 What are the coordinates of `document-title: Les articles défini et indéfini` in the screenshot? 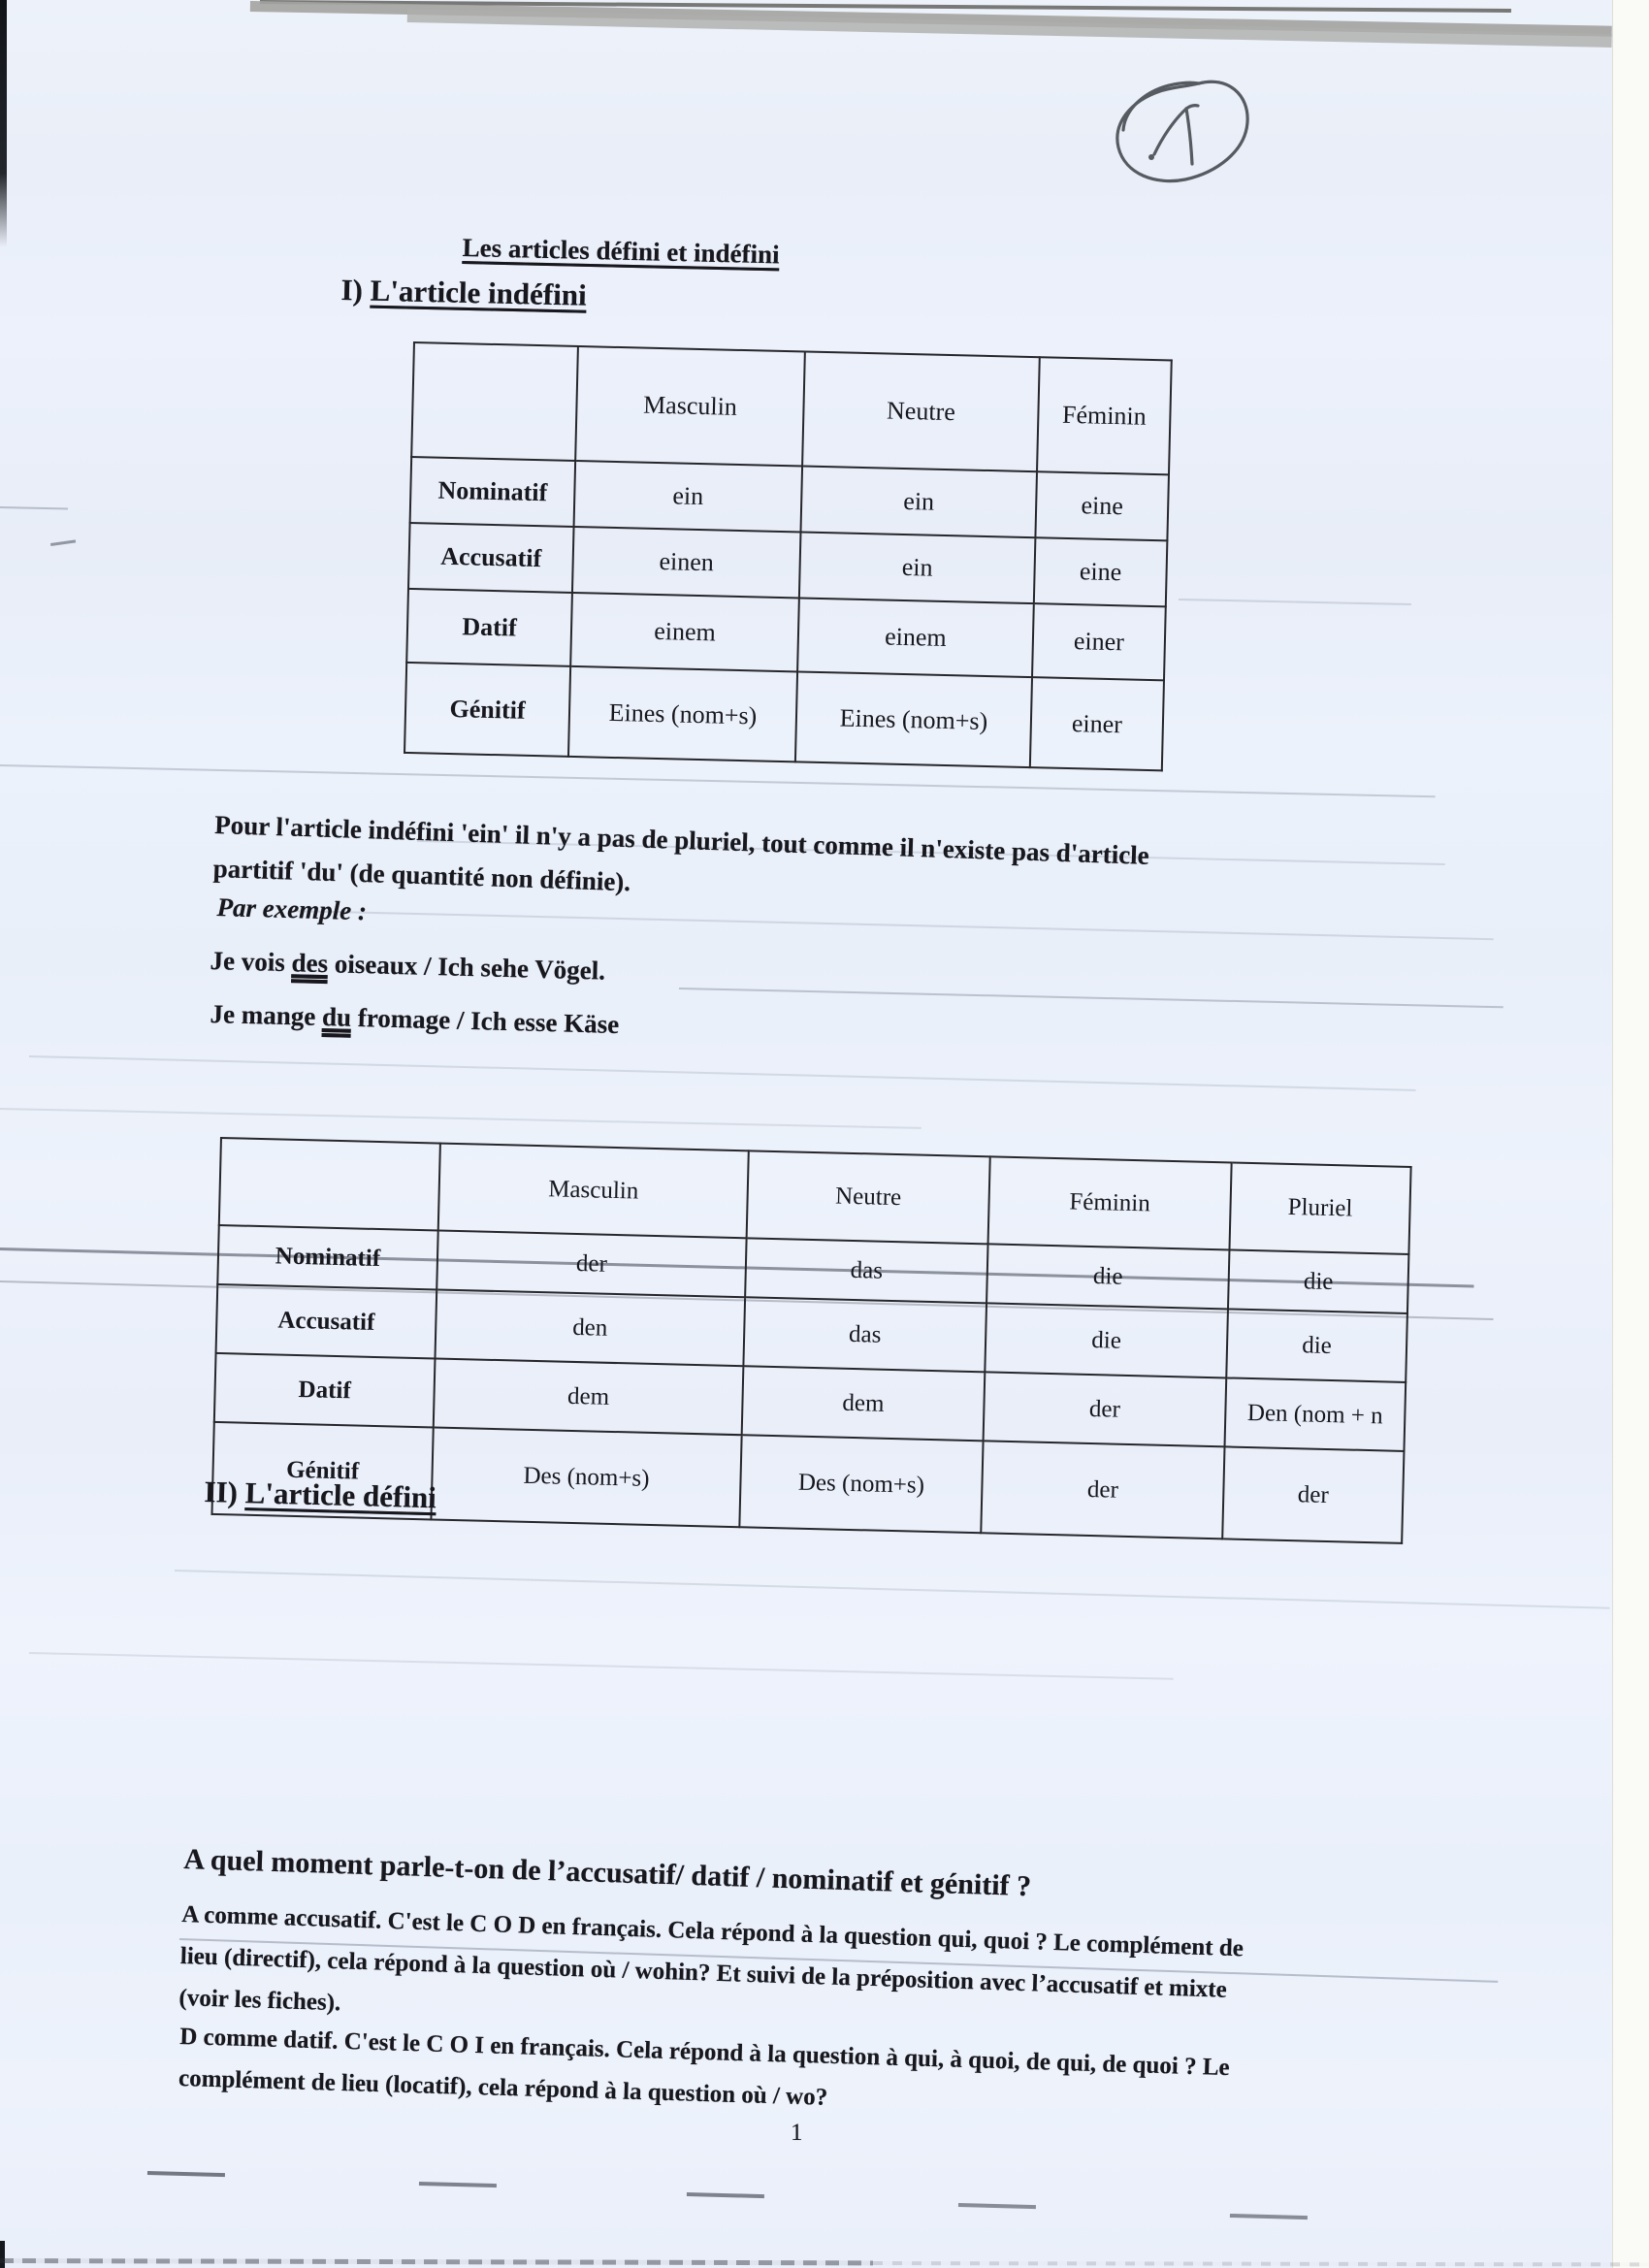 It's located at (621, 251).